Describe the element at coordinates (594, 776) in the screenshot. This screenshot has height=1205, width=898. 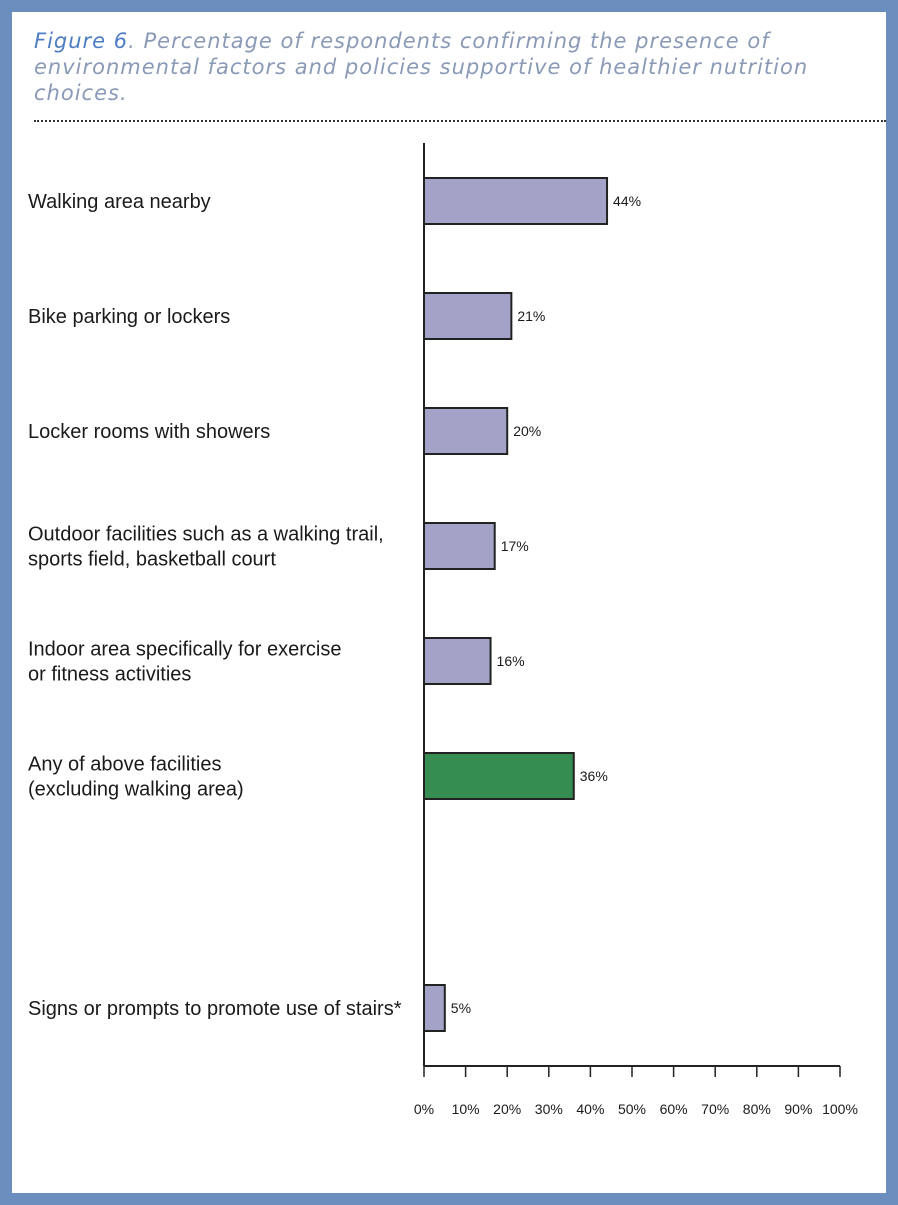
I see `value-label: 36%` at that location.